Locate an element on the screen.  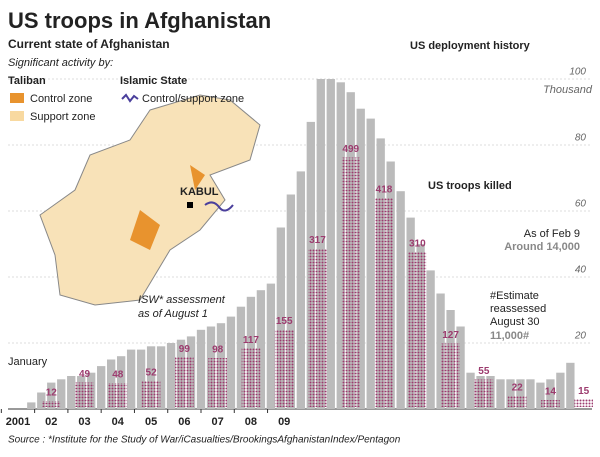
killed-label: 52 is located at coordinates (152, 373).